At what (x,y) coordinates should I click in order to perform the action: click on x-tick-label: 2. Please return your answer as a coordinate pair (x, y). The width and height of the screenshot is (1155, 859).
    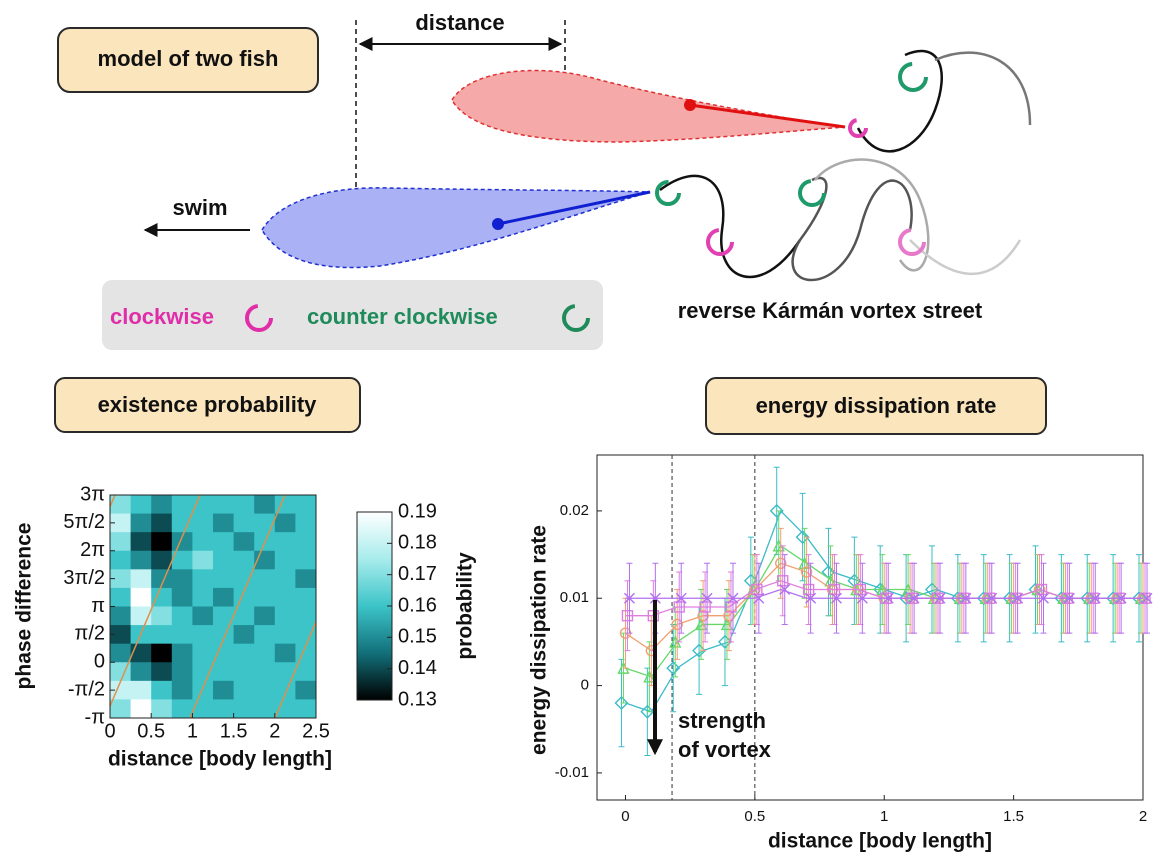
    Looking at the image, I should click on (274, 731).